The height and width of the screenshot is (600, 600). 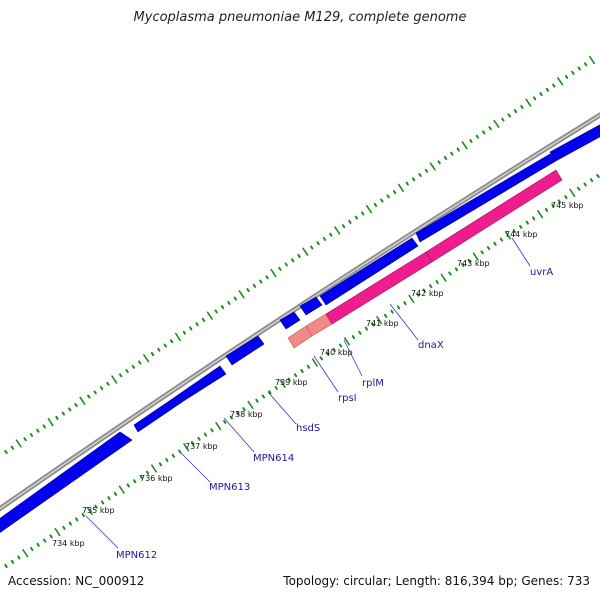 I want to click on tick-label-738: 738 kbp, so click(x=246, y=414).